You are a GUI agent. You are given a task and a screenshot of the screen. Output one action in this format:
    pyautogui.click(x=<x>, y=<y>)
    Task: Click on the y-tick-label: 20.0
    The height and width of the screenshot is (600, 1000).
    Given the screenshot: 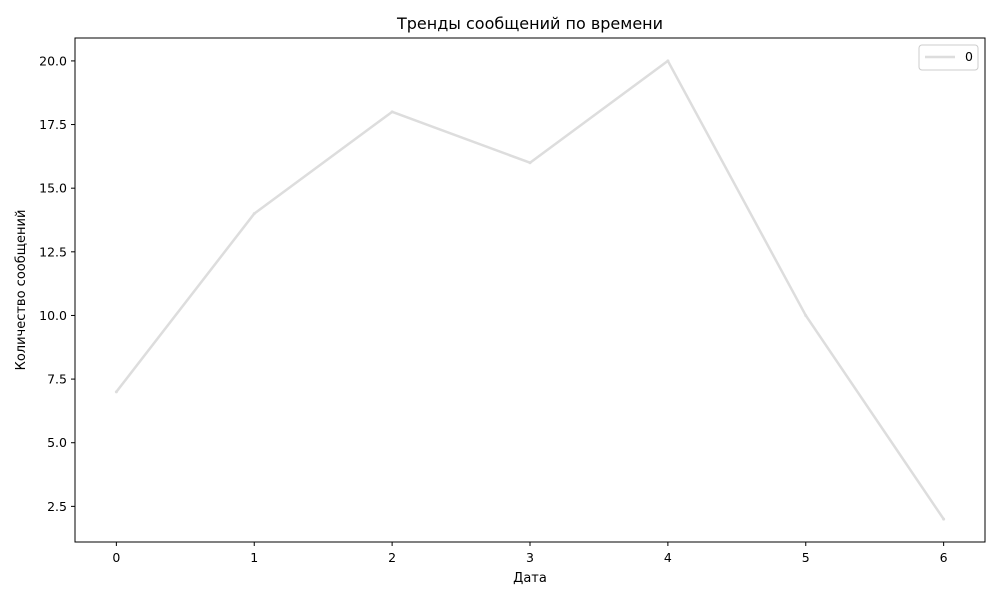 What is the action you would take?
    pyautogui.click(x=53, y=60)
    